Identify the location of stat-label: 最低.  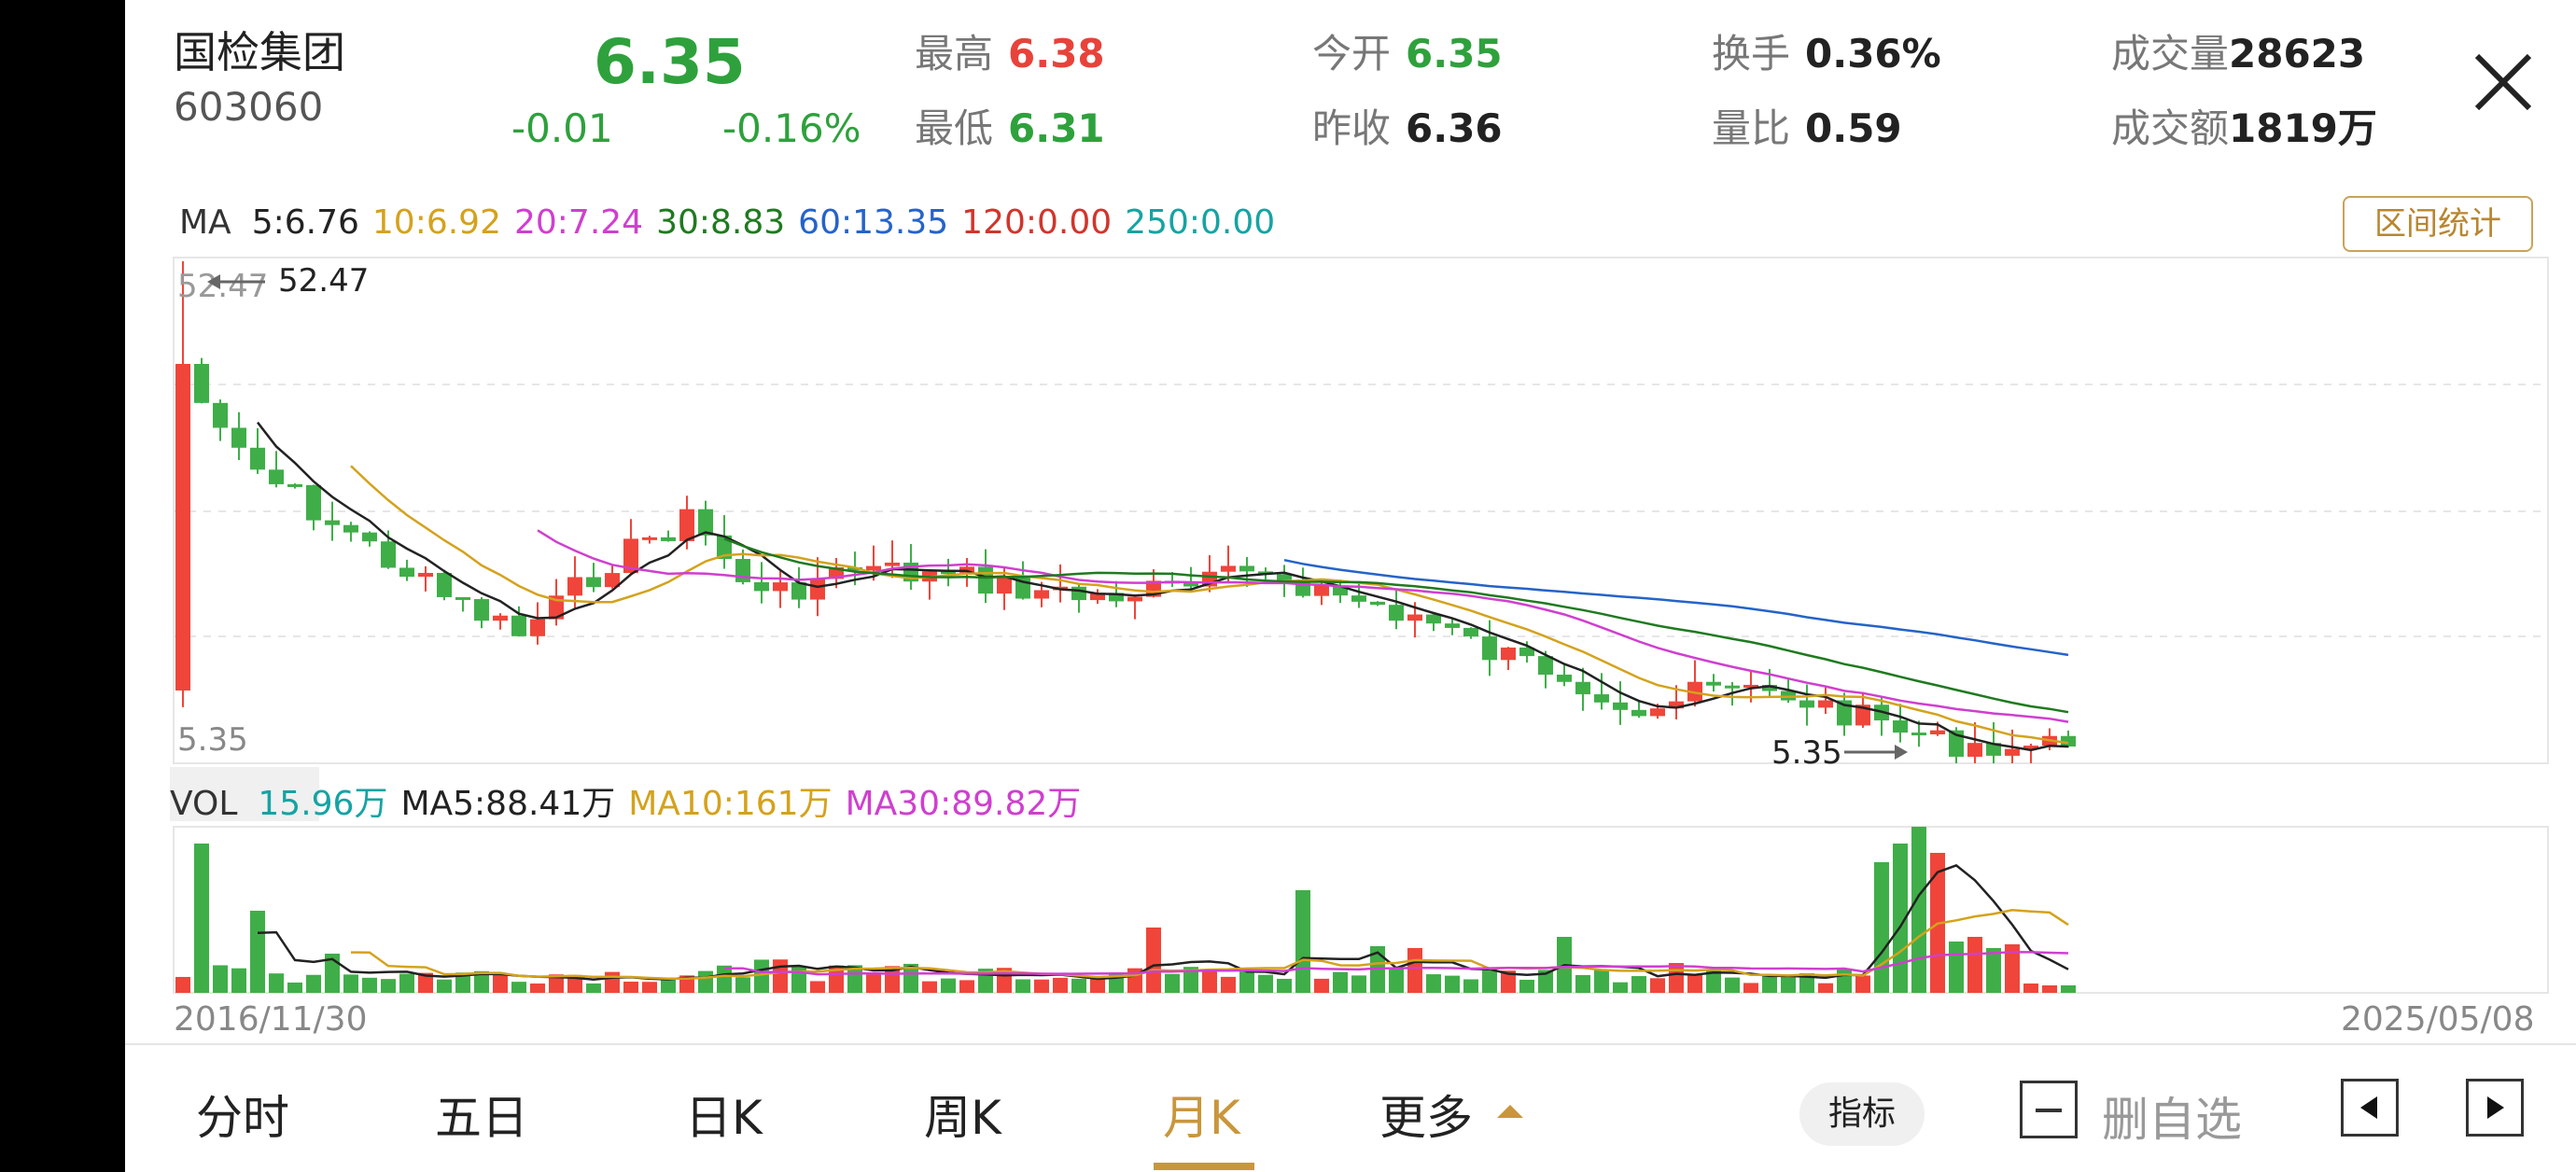
(954, 128).